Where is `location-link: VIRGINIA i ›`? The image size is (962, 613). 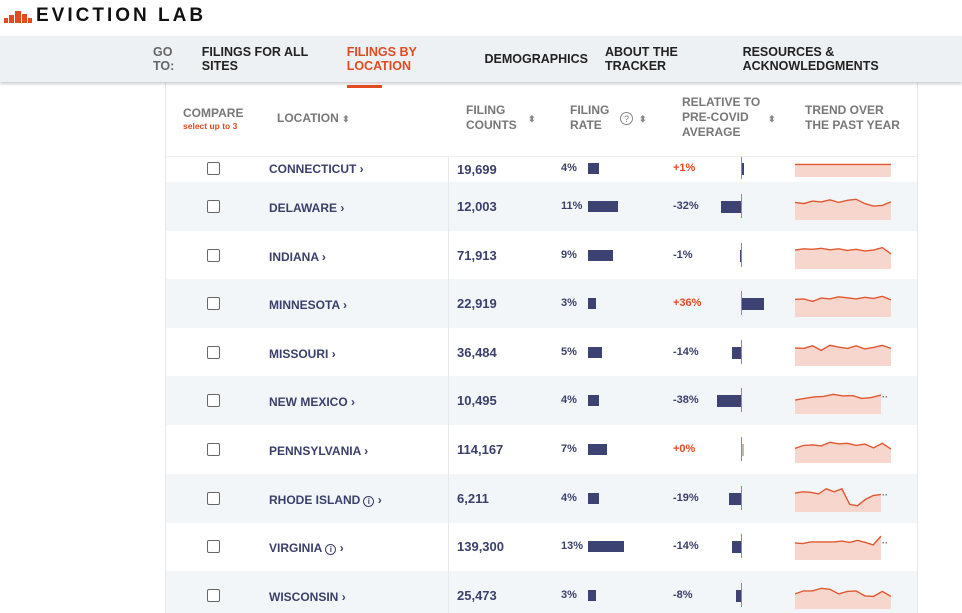 location-link: VIRGINIA i › is located at coordinates (306, 548).